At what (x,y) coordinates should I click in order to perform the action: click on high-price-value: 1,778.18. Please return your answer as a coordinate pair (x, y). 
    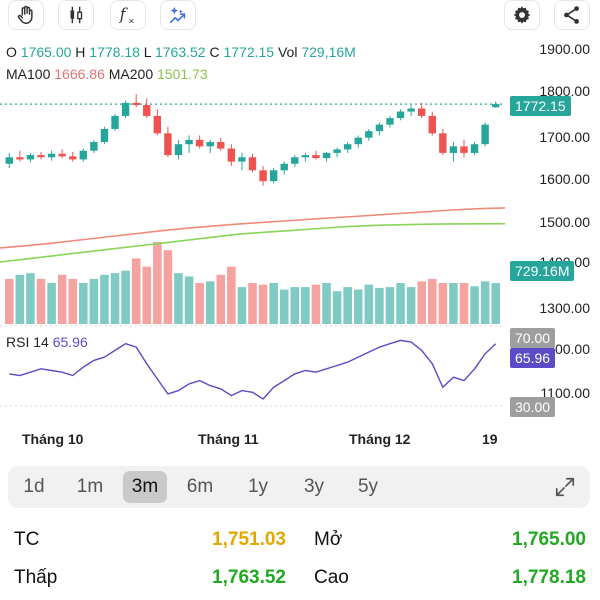
    Looking at the image, I should click on (549, 577).